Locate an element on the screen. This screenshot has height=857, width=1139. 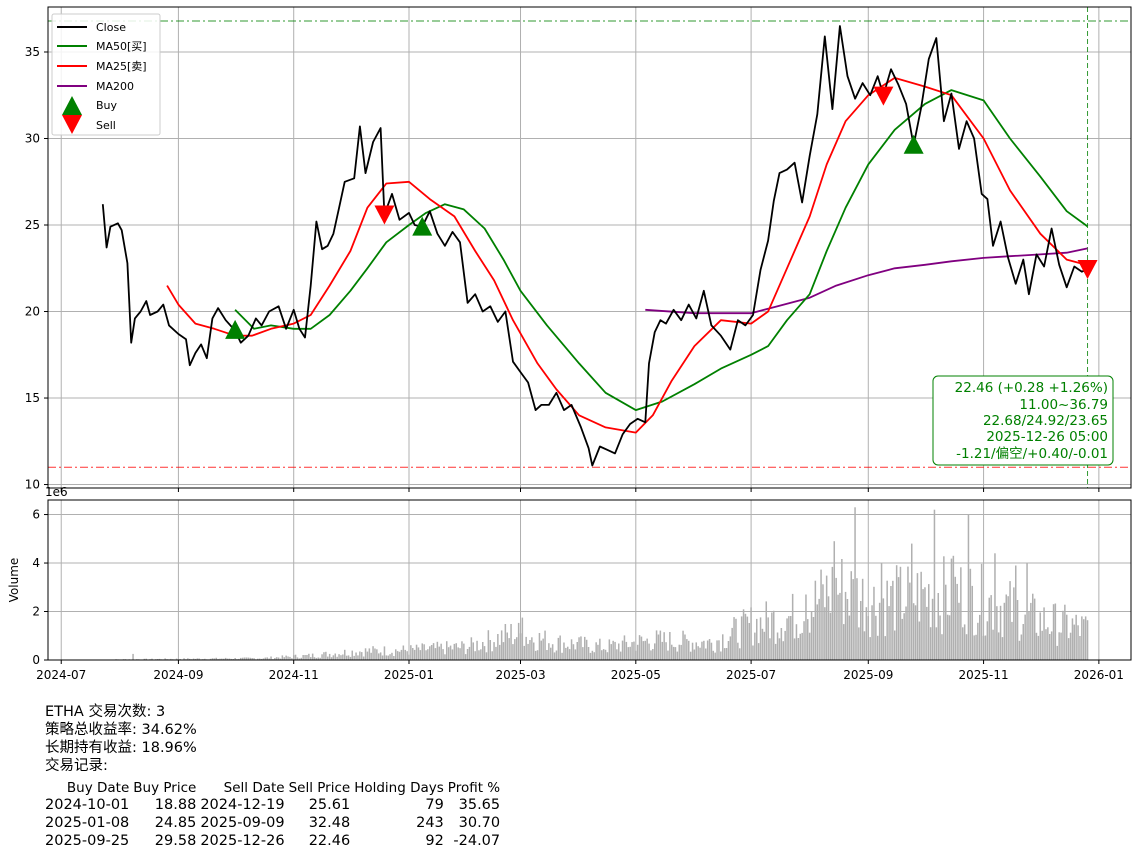
x-tick-label: 2024-09 is located at coordinates (178, 675).